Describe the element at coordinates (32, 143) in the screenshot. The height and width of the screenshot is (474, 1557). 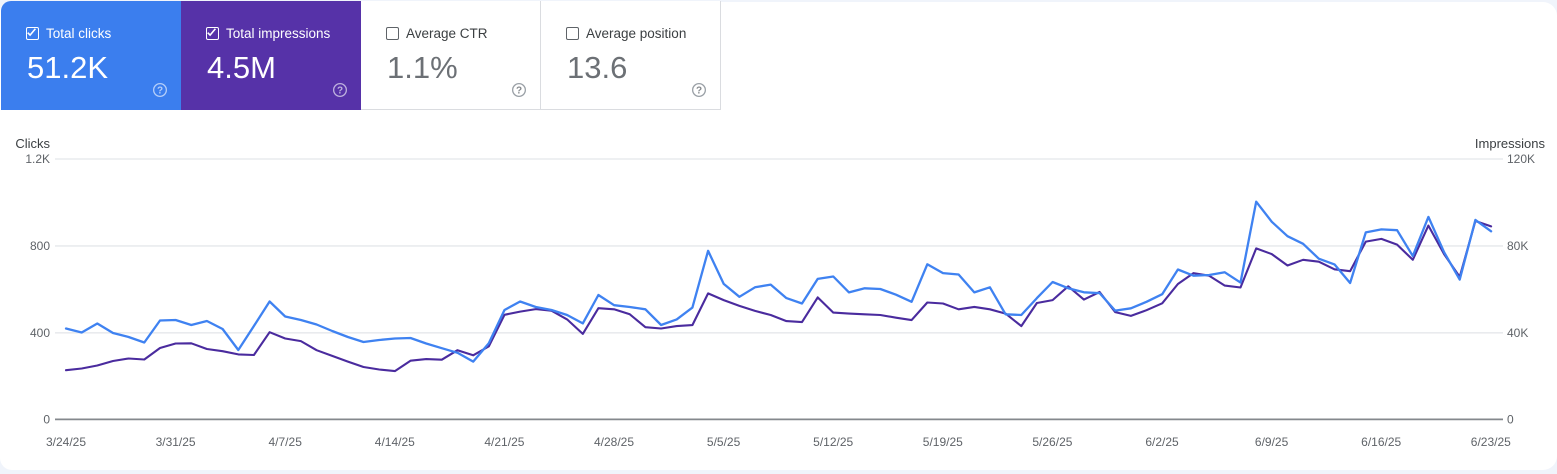
I see `svg-text: Clicks` at that location.